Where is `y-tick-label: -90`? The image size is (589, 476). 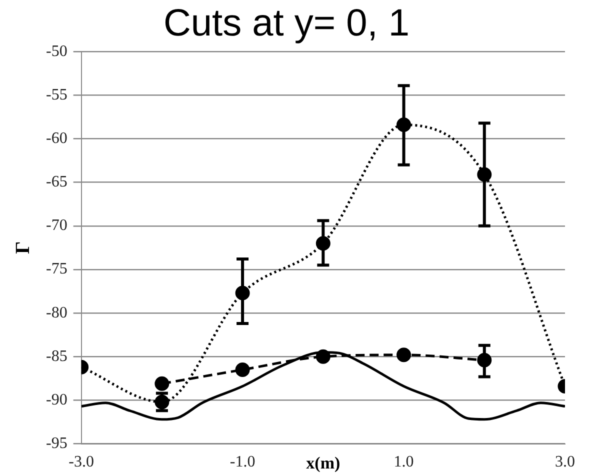
y-tick-label: -90 is located at coordinates (57, 399).